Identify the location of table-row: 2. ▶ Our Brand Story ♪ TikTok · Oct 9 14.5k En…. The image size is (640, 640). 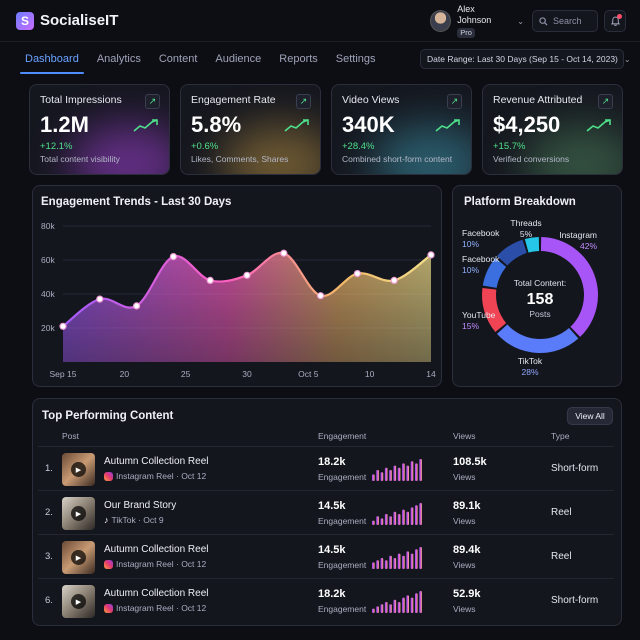
(326, 512).